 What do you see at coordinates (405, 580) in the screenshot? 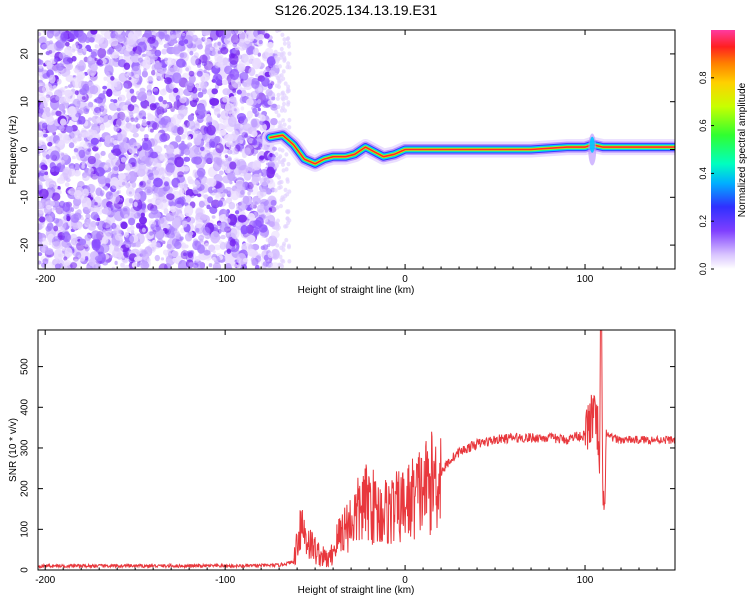
I see `snr-x-tick-label: 0` at bounding box center [405, 580].